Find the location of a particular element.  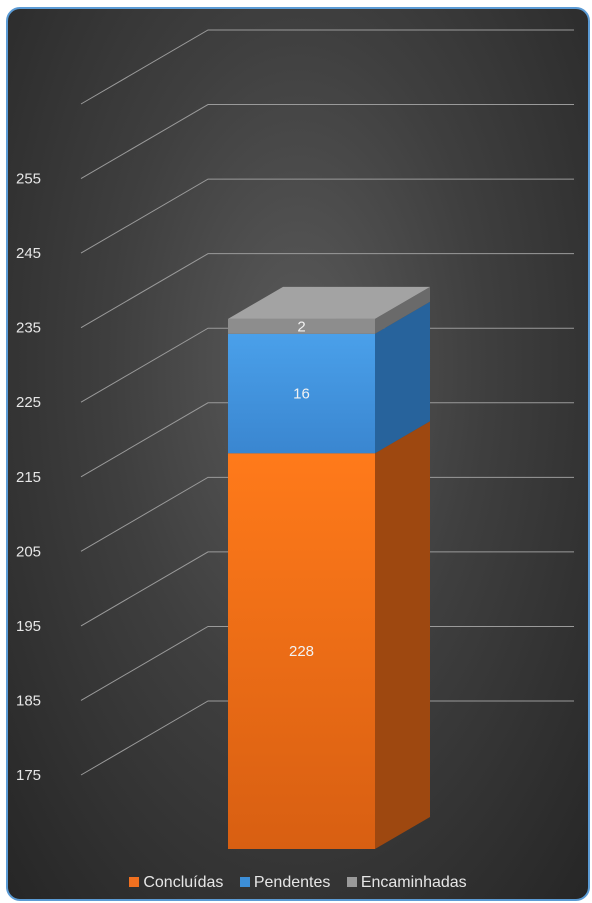

legend-label: Concluídas is located at coordinates (183, 882).